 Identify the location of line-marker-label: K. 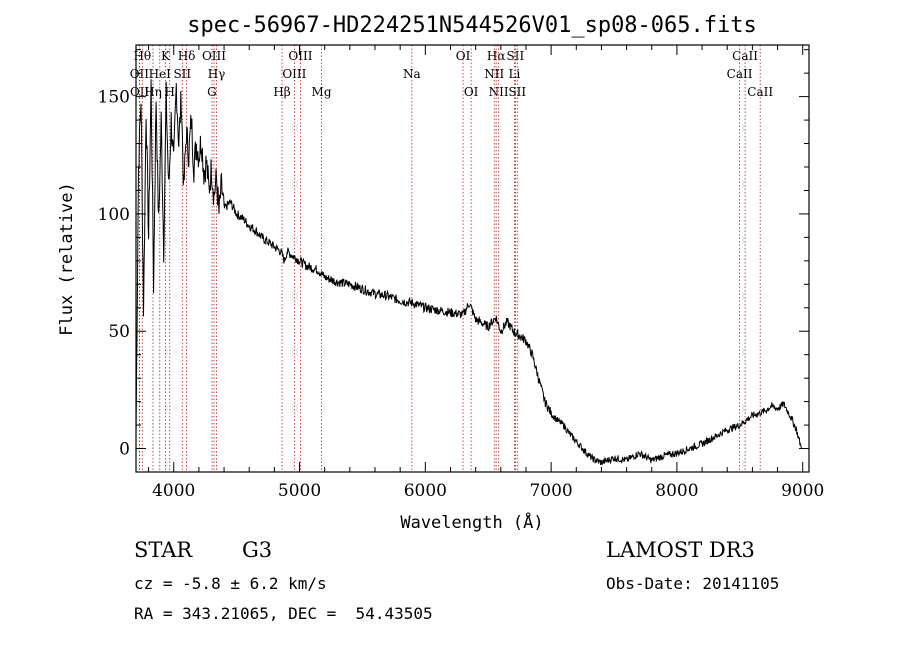
(166, 56).